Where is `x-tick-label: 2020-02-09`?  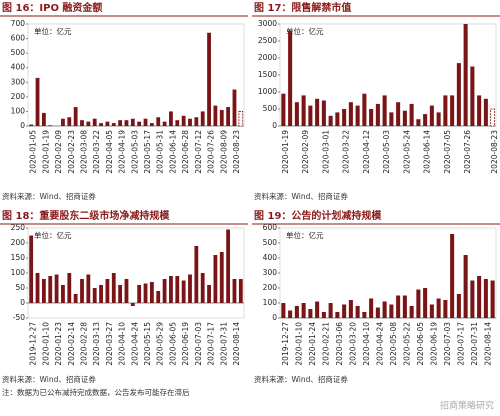
x-tick-label: 2020-02-09 is located at coordinates (58, 152).